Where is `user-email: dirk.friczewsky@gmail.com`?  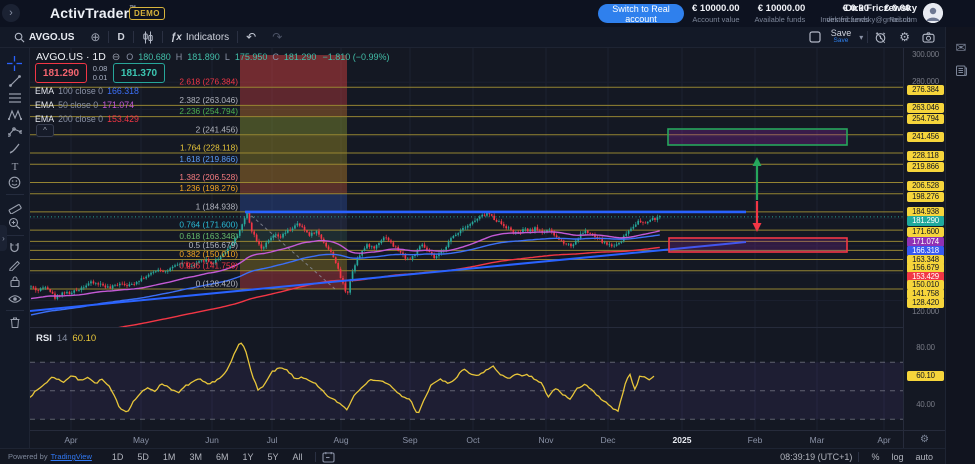
user-email: dirk.friczewsky@gmail.com is located at coordinates (871, 19).